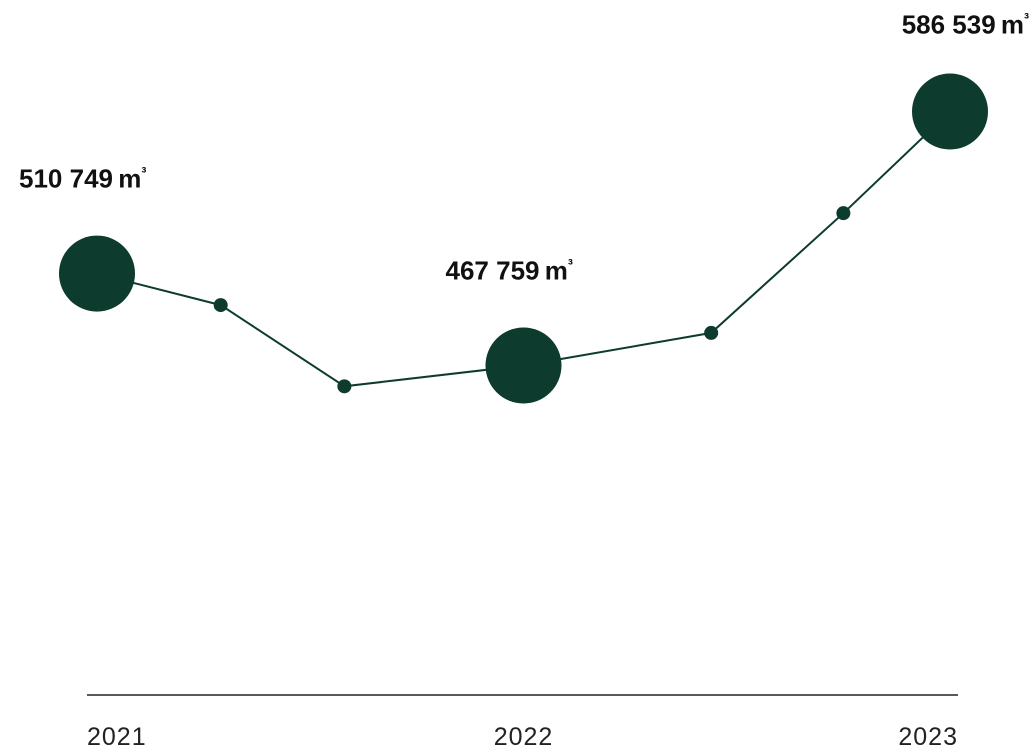 This screenshot has width=1034, height=748. I want to click on value-label-2021: 510 749 m³, so click(82, 179).